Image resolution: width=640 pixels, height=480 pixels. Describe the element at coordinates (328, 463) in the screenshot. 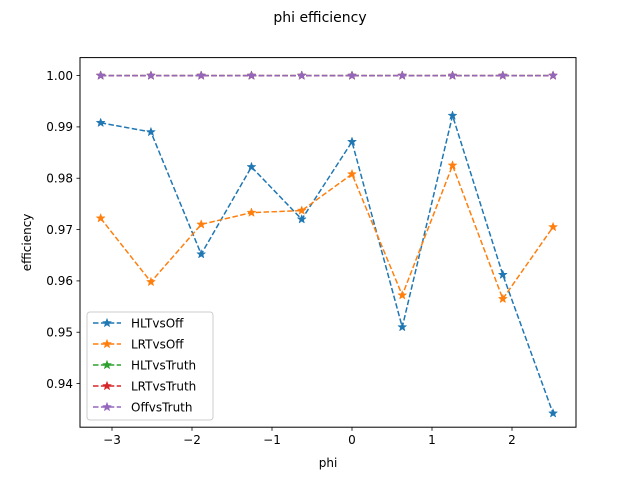

I see `x-axis-label: phi` at that location.